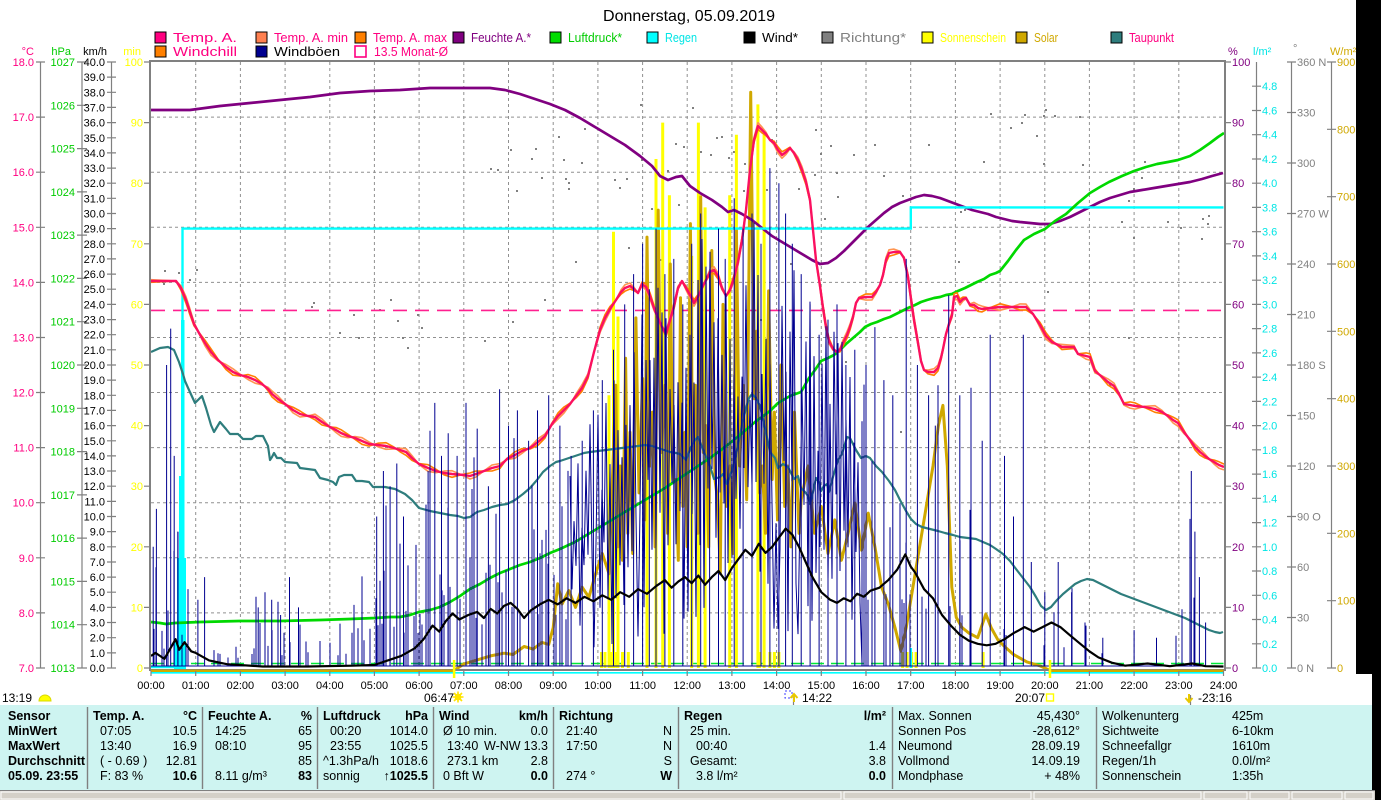 This screenshot has height=805, width=1381. I want to click on svg-text: 100, so click(1346, 602).